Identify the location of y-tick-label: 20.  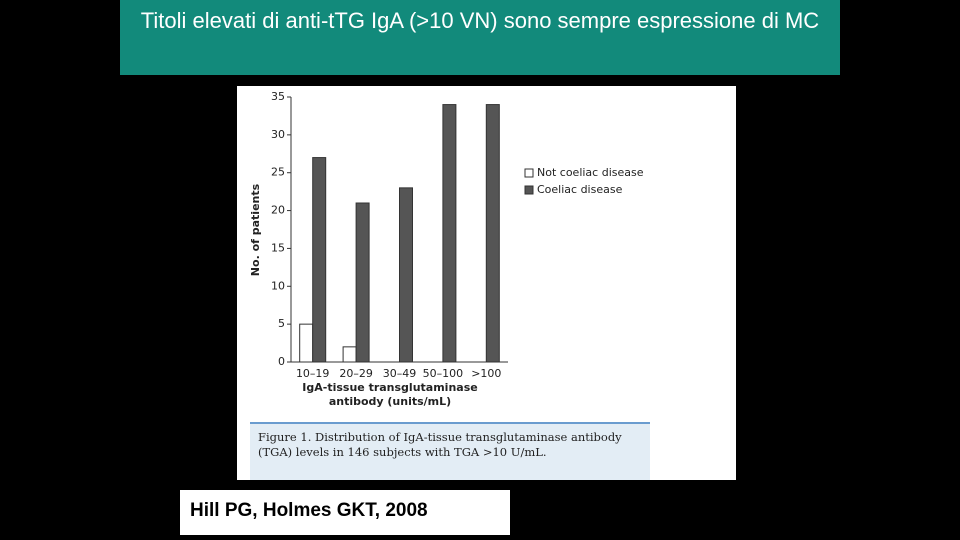
(278, 210).